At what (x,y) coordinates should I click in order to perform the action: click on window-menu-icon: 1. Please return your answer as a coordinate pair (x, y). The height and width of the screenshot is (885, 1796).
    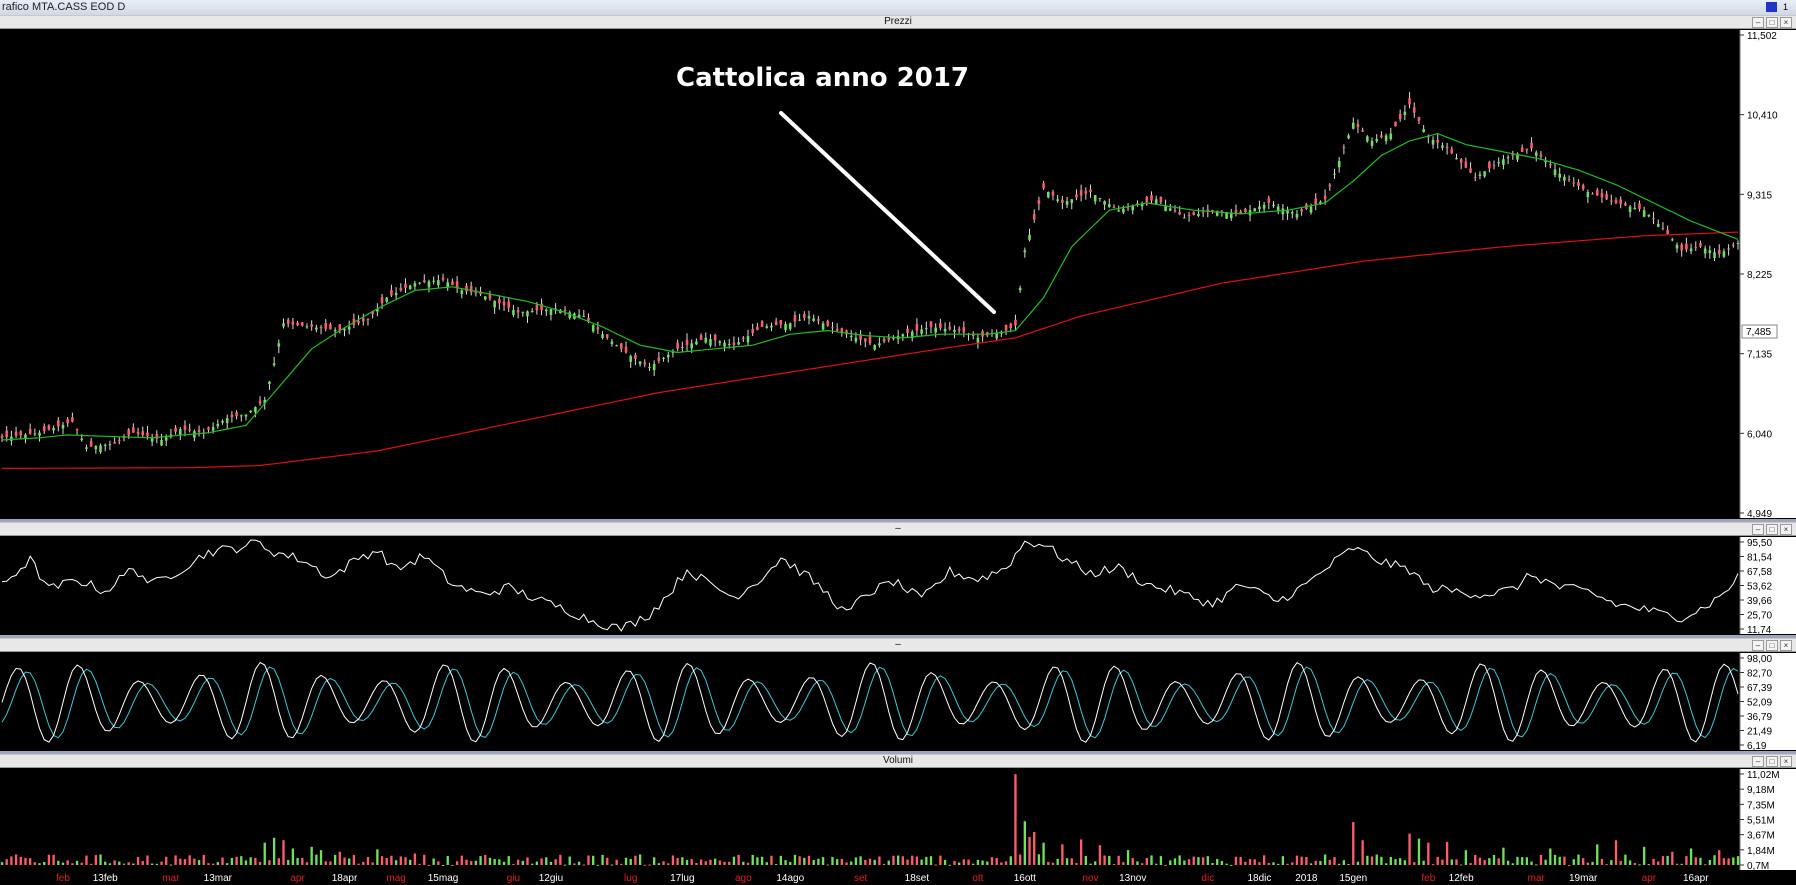
    Looking at the image, I should click on (1785, 7).